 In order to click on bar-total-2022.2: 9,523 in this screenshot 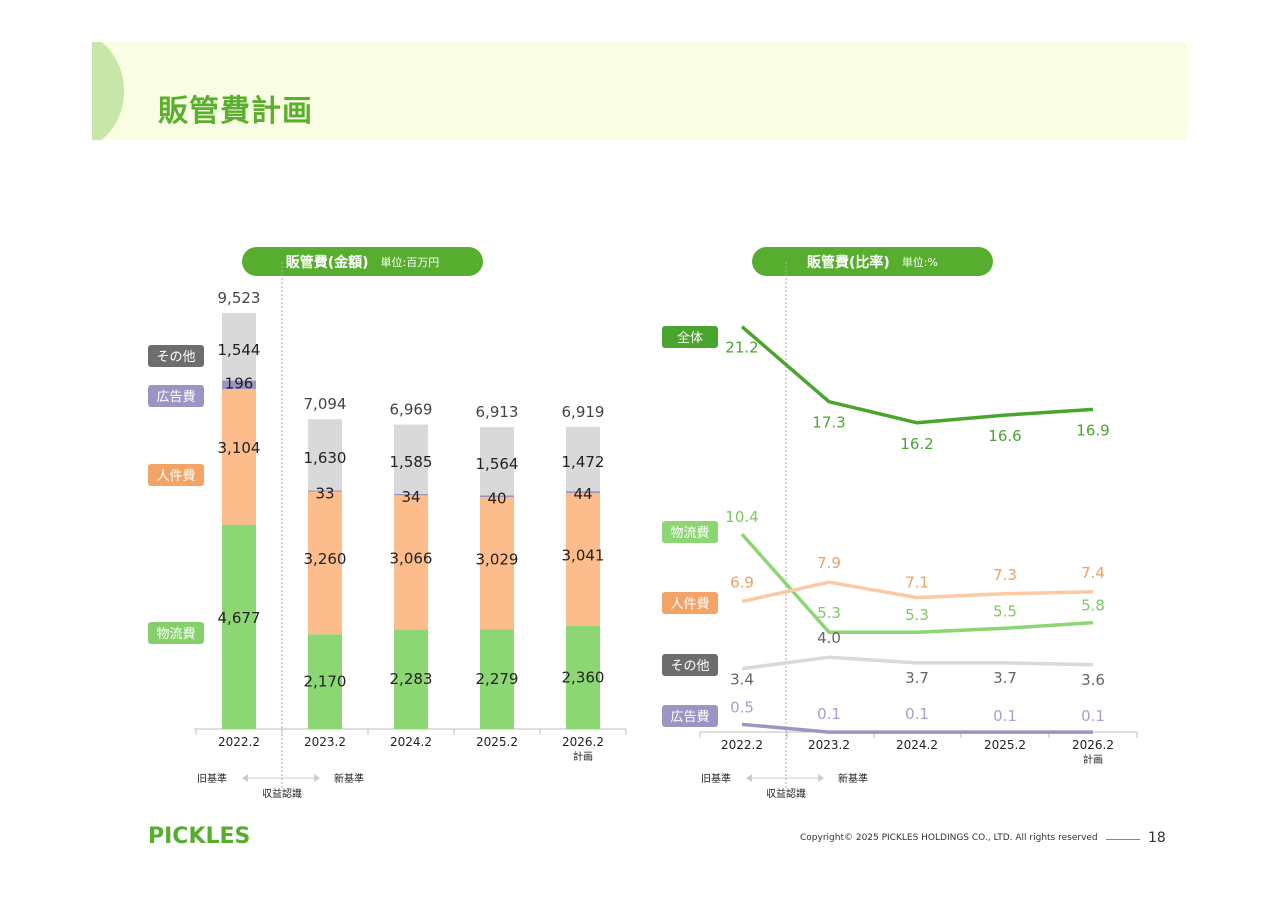, I will do `click(239, 298)`.